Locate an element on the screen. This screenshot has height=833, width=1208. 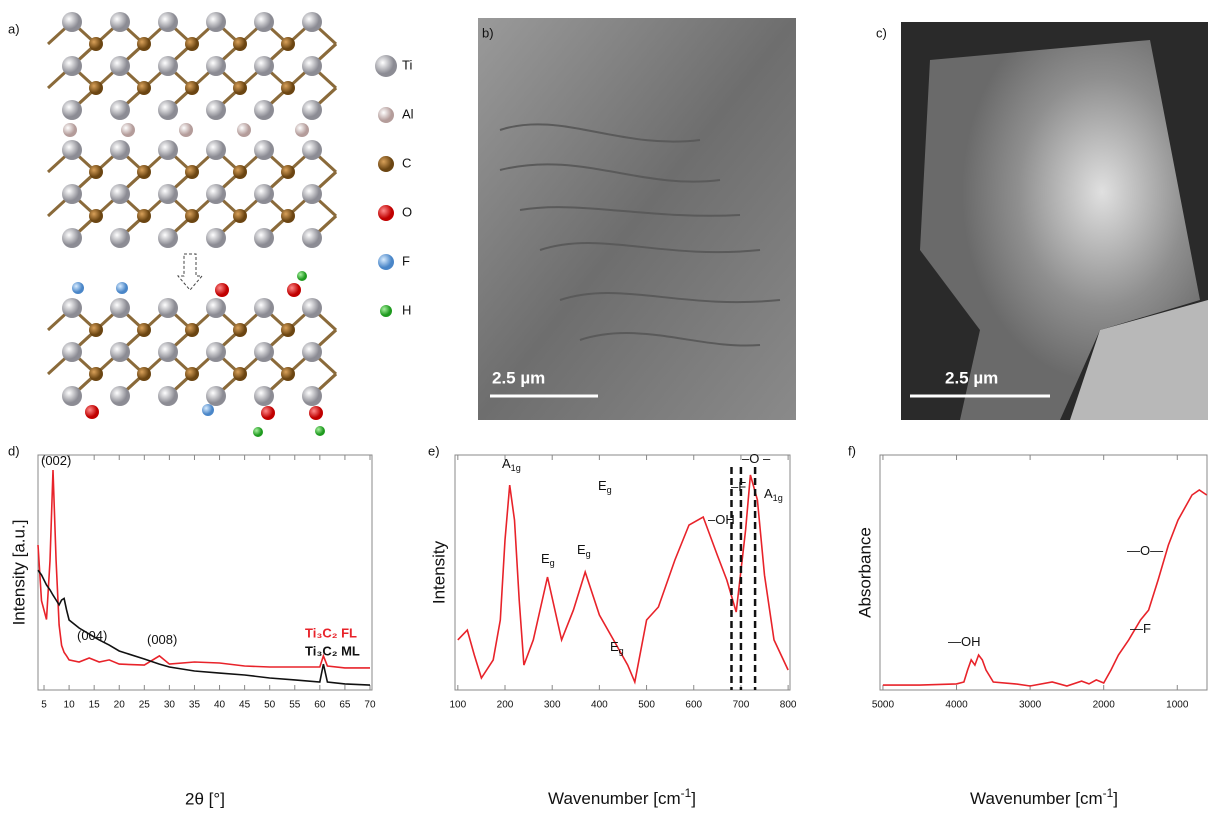
x-tick-label: 700 is located at coordinates (741, 705).